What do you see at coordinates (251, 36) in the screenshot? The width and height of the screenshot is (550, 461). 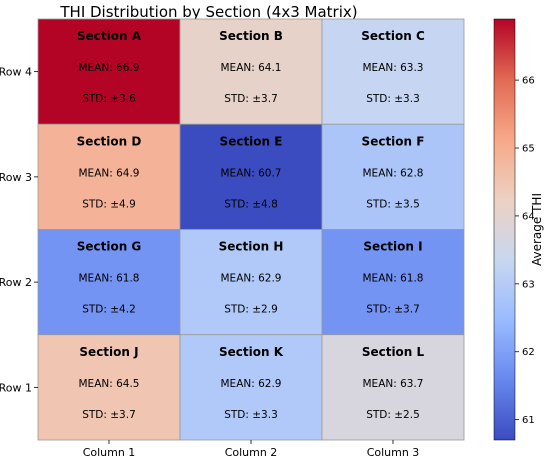 I see `cell-section-label: Section B` at bounding box center [251, 36].